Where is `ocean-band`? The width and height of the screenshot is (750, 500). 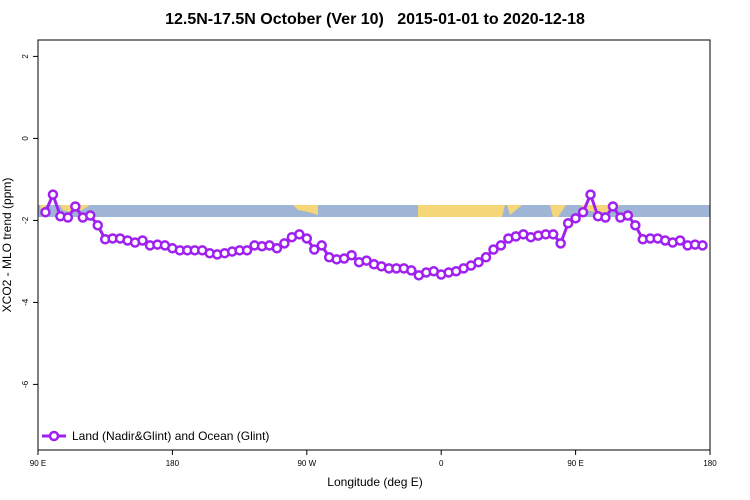
ocean-band is located at coordinates (374, 211).